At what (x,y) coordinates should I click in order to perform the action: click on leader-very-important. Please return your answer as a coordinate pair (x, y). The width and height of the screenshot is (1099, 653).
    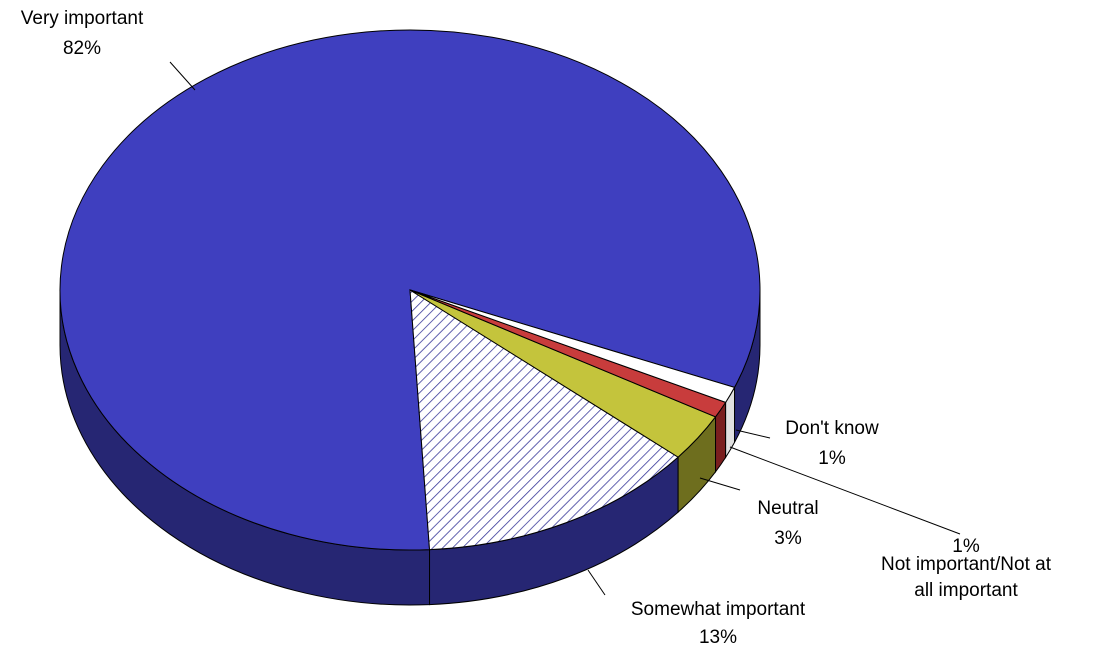
    Looking at the image, I should click on (182, 76).